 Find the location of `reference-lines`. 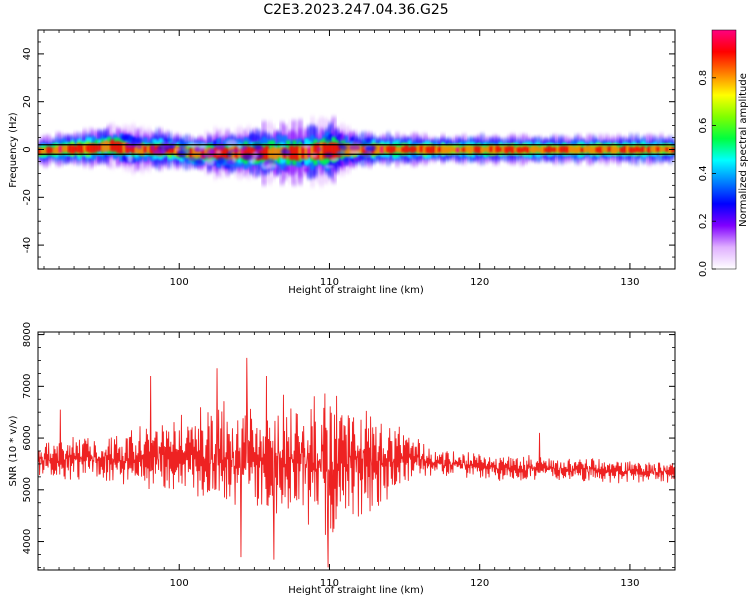

reference-lines is located at coordinates (356, 149).